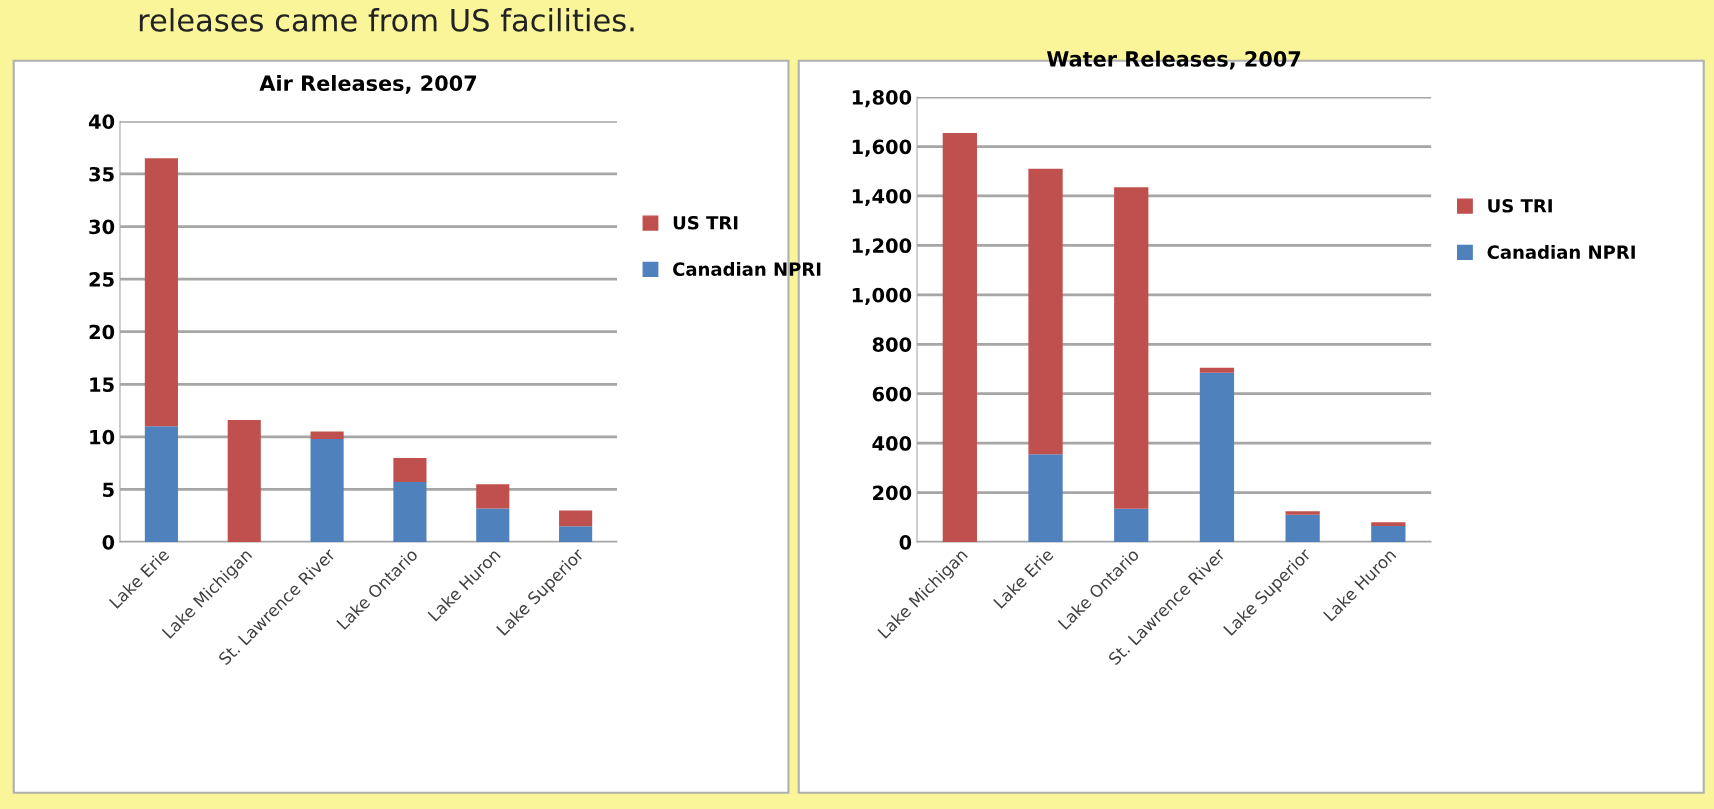 This screenshot has width=1714, height=809. What do you see at coordinates (101, 279) in the screenshot?
I see `y-tick-label: 25` at bounding box center [101, 279].